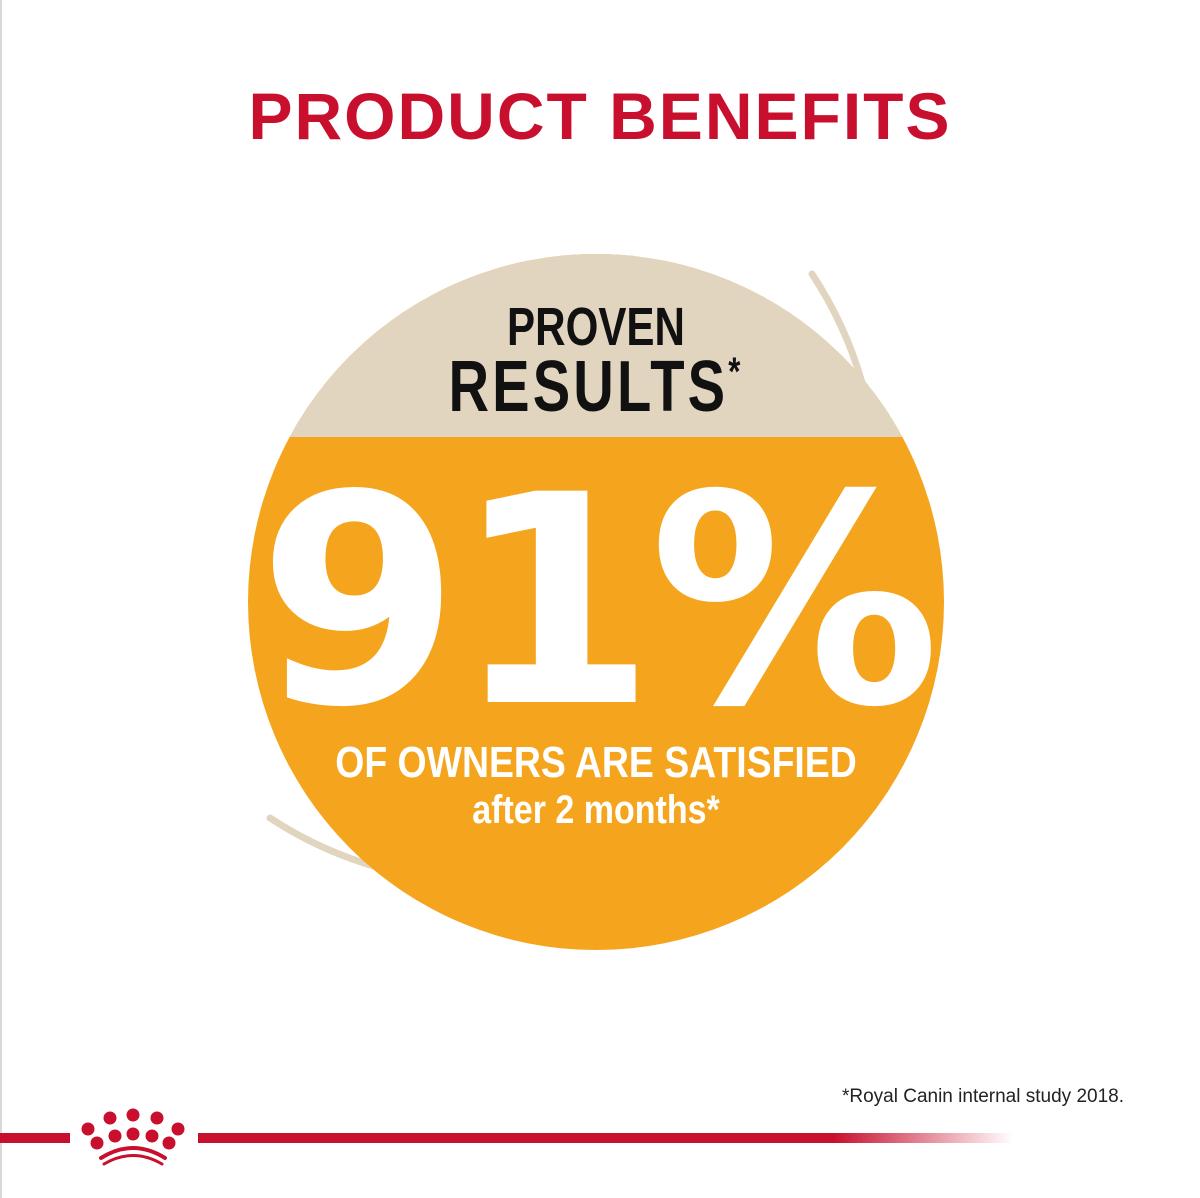  Describe the element at coordinates (133, 1137) in the screenshot. I see `crown-logo-icon` at that location.